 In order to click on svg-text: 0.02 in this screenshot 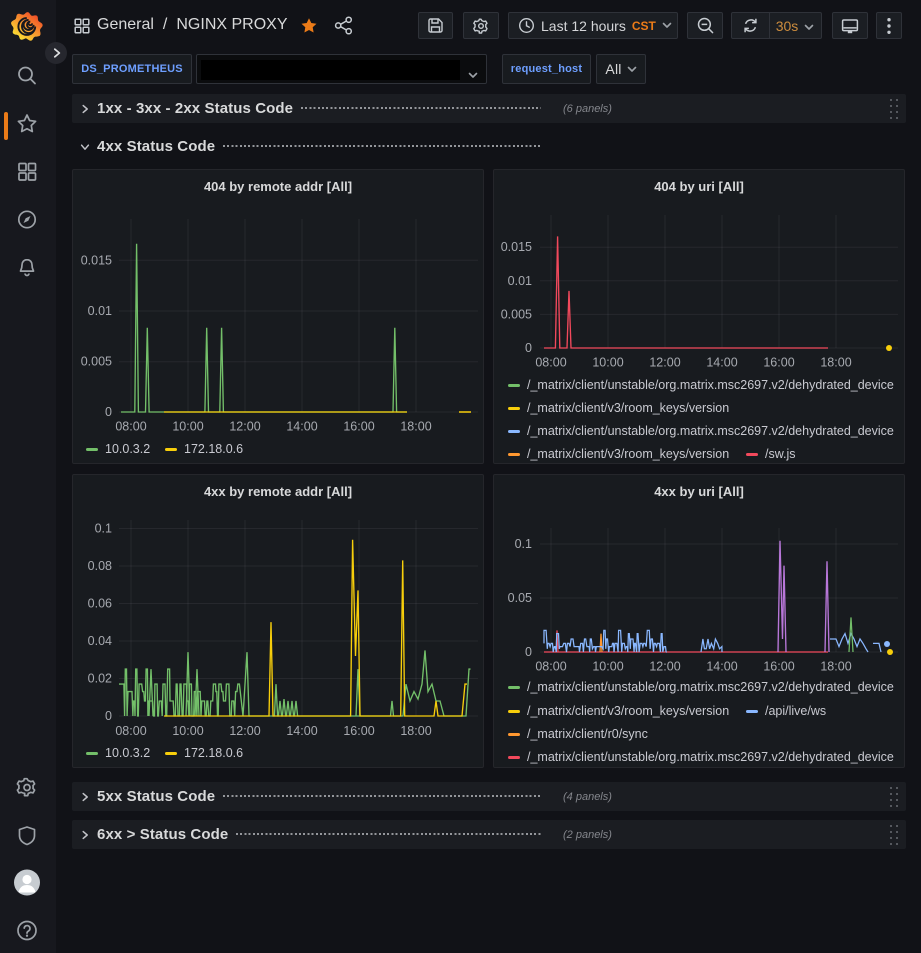, I will do `click(100, 679)`.